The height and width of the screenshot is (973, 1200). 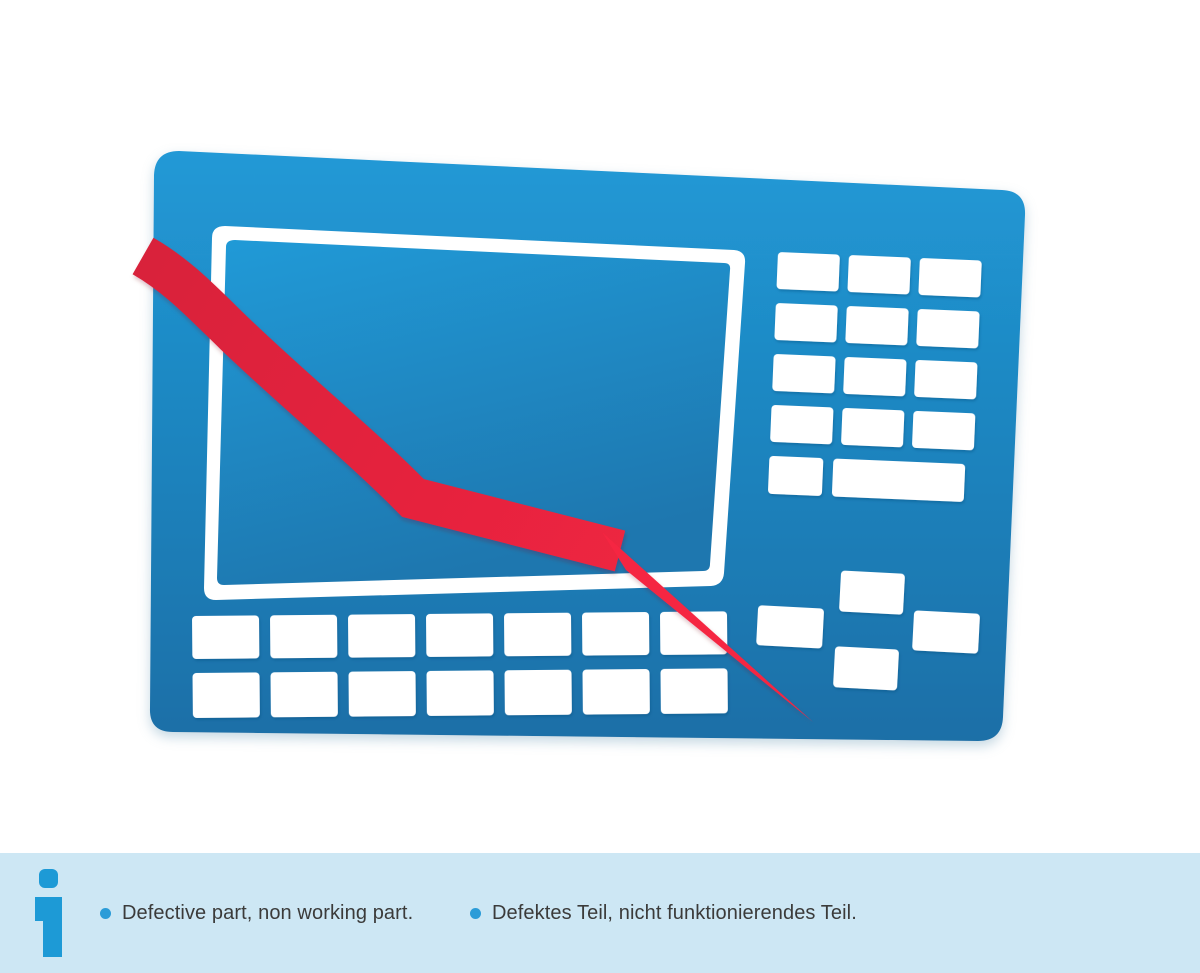 What do you see at coordinates (48, 927) in the screenshot?
I see `info-icon-stem` at bounding box center [48, 927].